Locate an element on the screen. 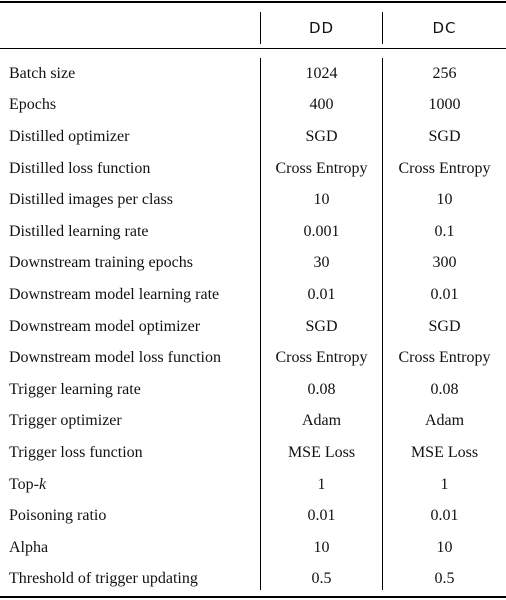 This screenshot has width=506, height=600. row-label: Distilled learning rate is located at coordinates (79, 231).